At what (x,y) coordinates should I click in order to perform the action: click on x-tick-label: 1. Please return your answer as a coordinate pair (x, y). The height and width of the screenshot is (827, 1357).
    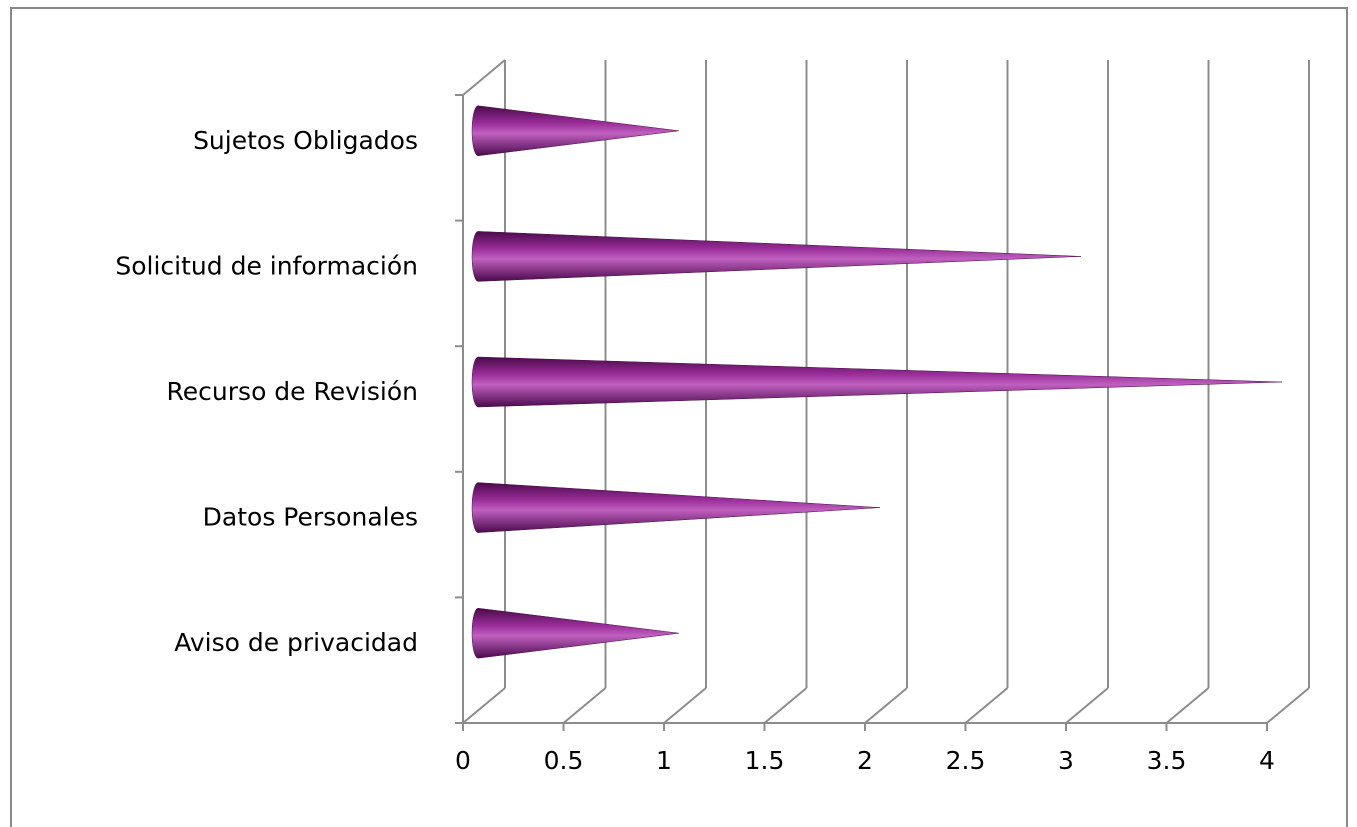
    Looking at the image, I should click on (664, 760).